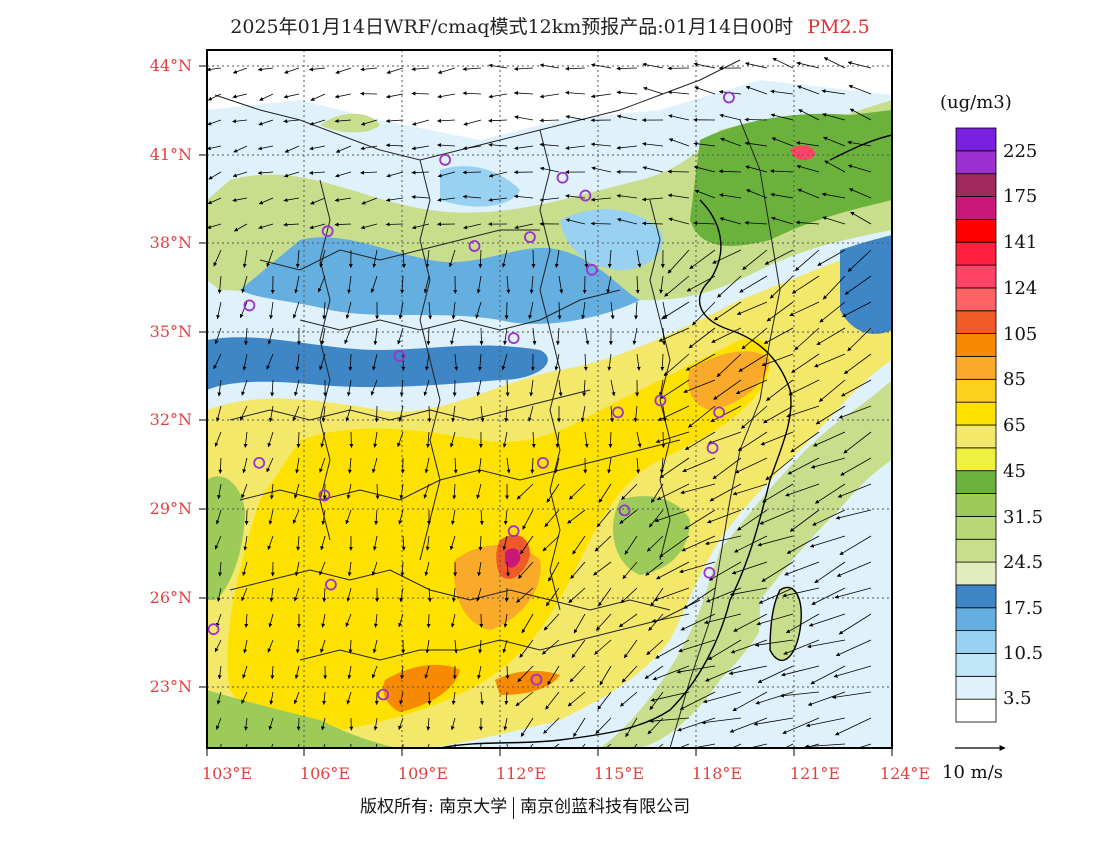 The width and height of the screenshot is (1100, 850). I want to click on colorbar-label: 225, so click(1020, 151).